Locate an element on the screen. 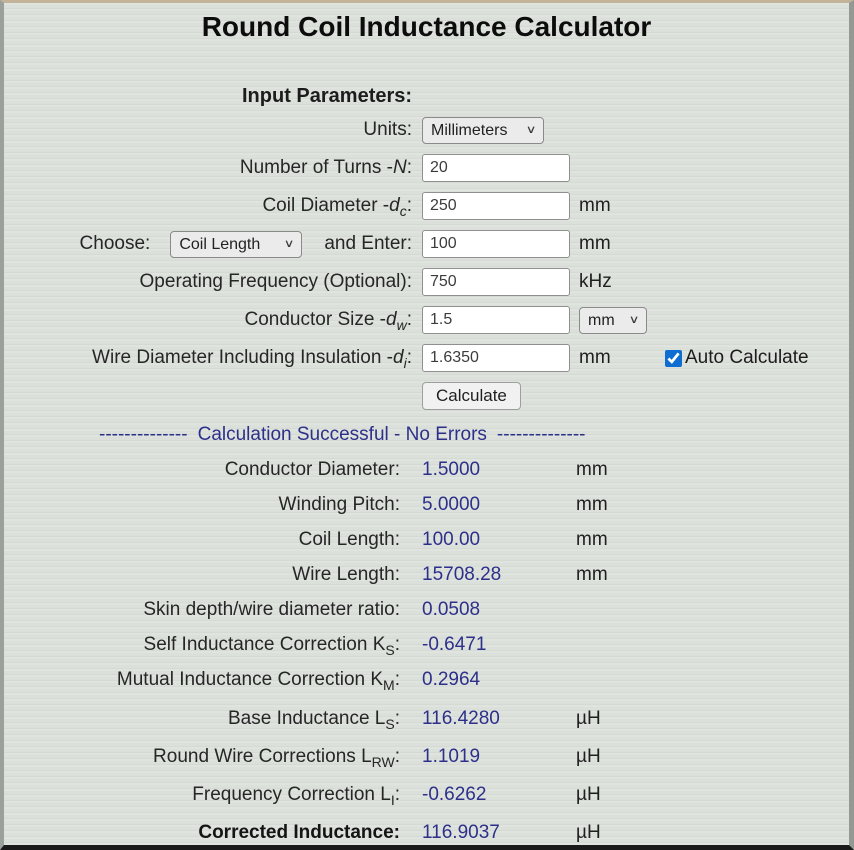 This screenshot has width=854, height=850. result-value: 116.4280 is located at coordinates (461, 718).